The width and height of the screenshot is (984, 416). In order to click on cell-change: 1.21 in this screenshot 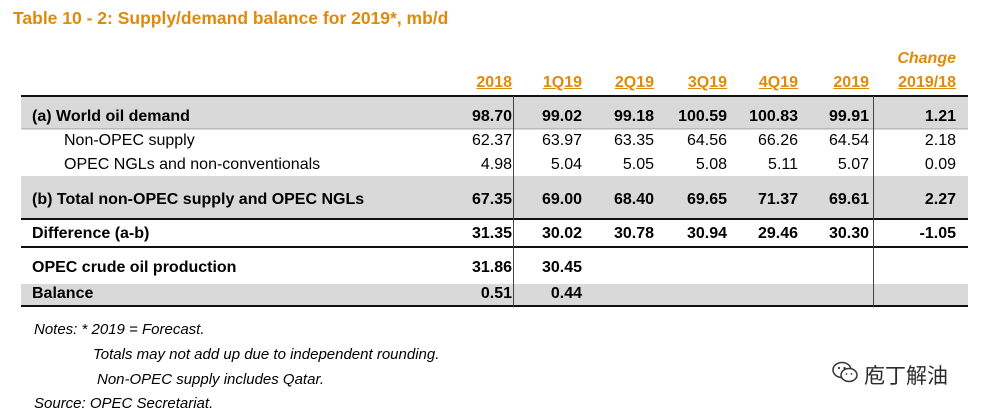, I will do `click(940, 116)`.